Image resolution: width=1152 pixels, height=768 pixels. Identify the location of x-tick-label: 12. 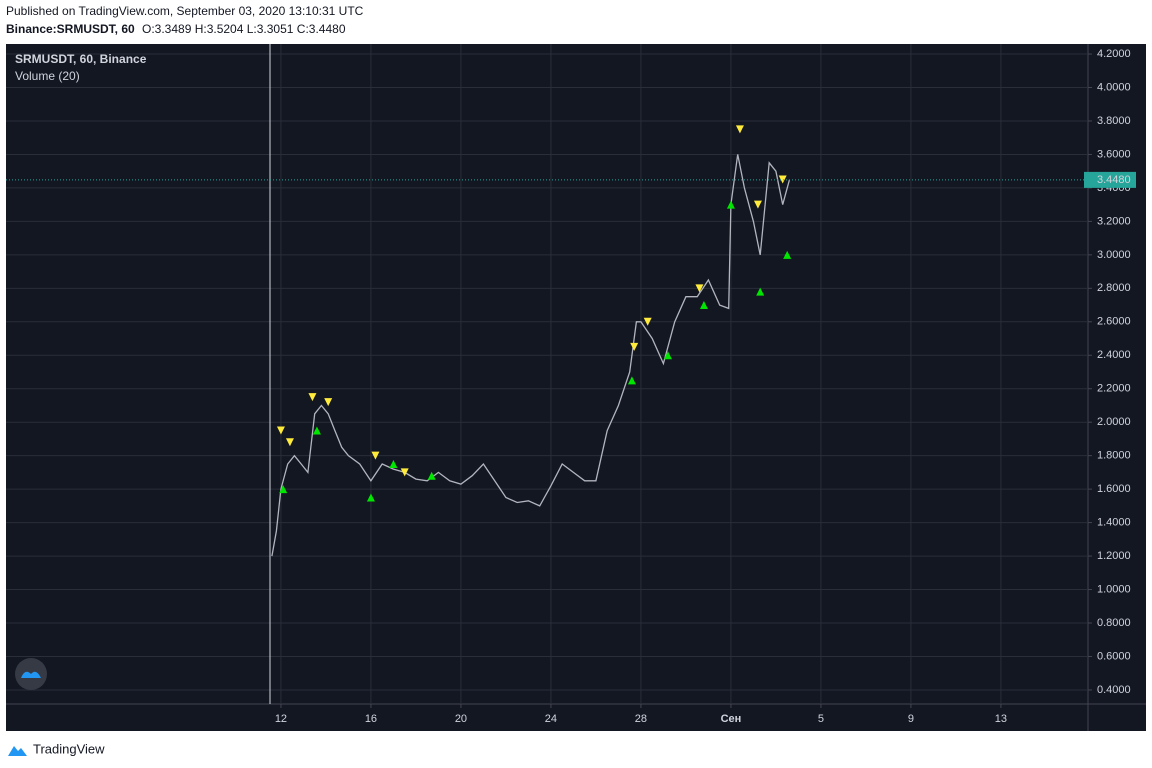
(281, 719).